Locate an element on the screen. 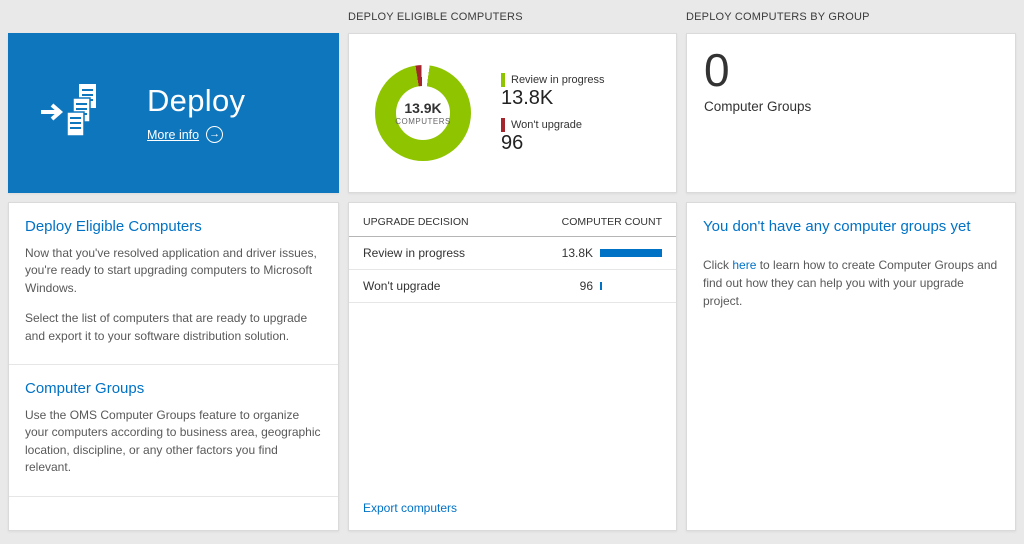  deploy-servers-icon is located at coordinates (72, 113).